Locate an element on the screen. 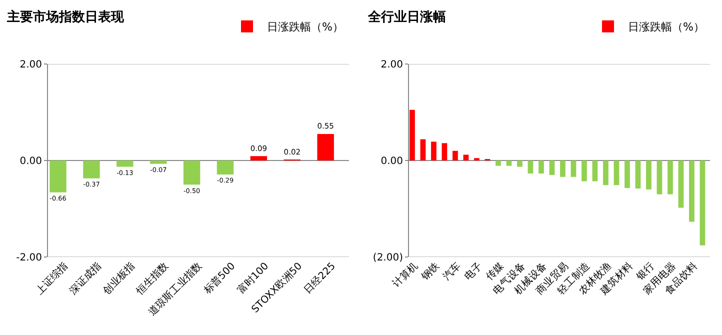 The image size is (722, 335). y-tick-label: (2.00) is located at coordinates (388, 258).